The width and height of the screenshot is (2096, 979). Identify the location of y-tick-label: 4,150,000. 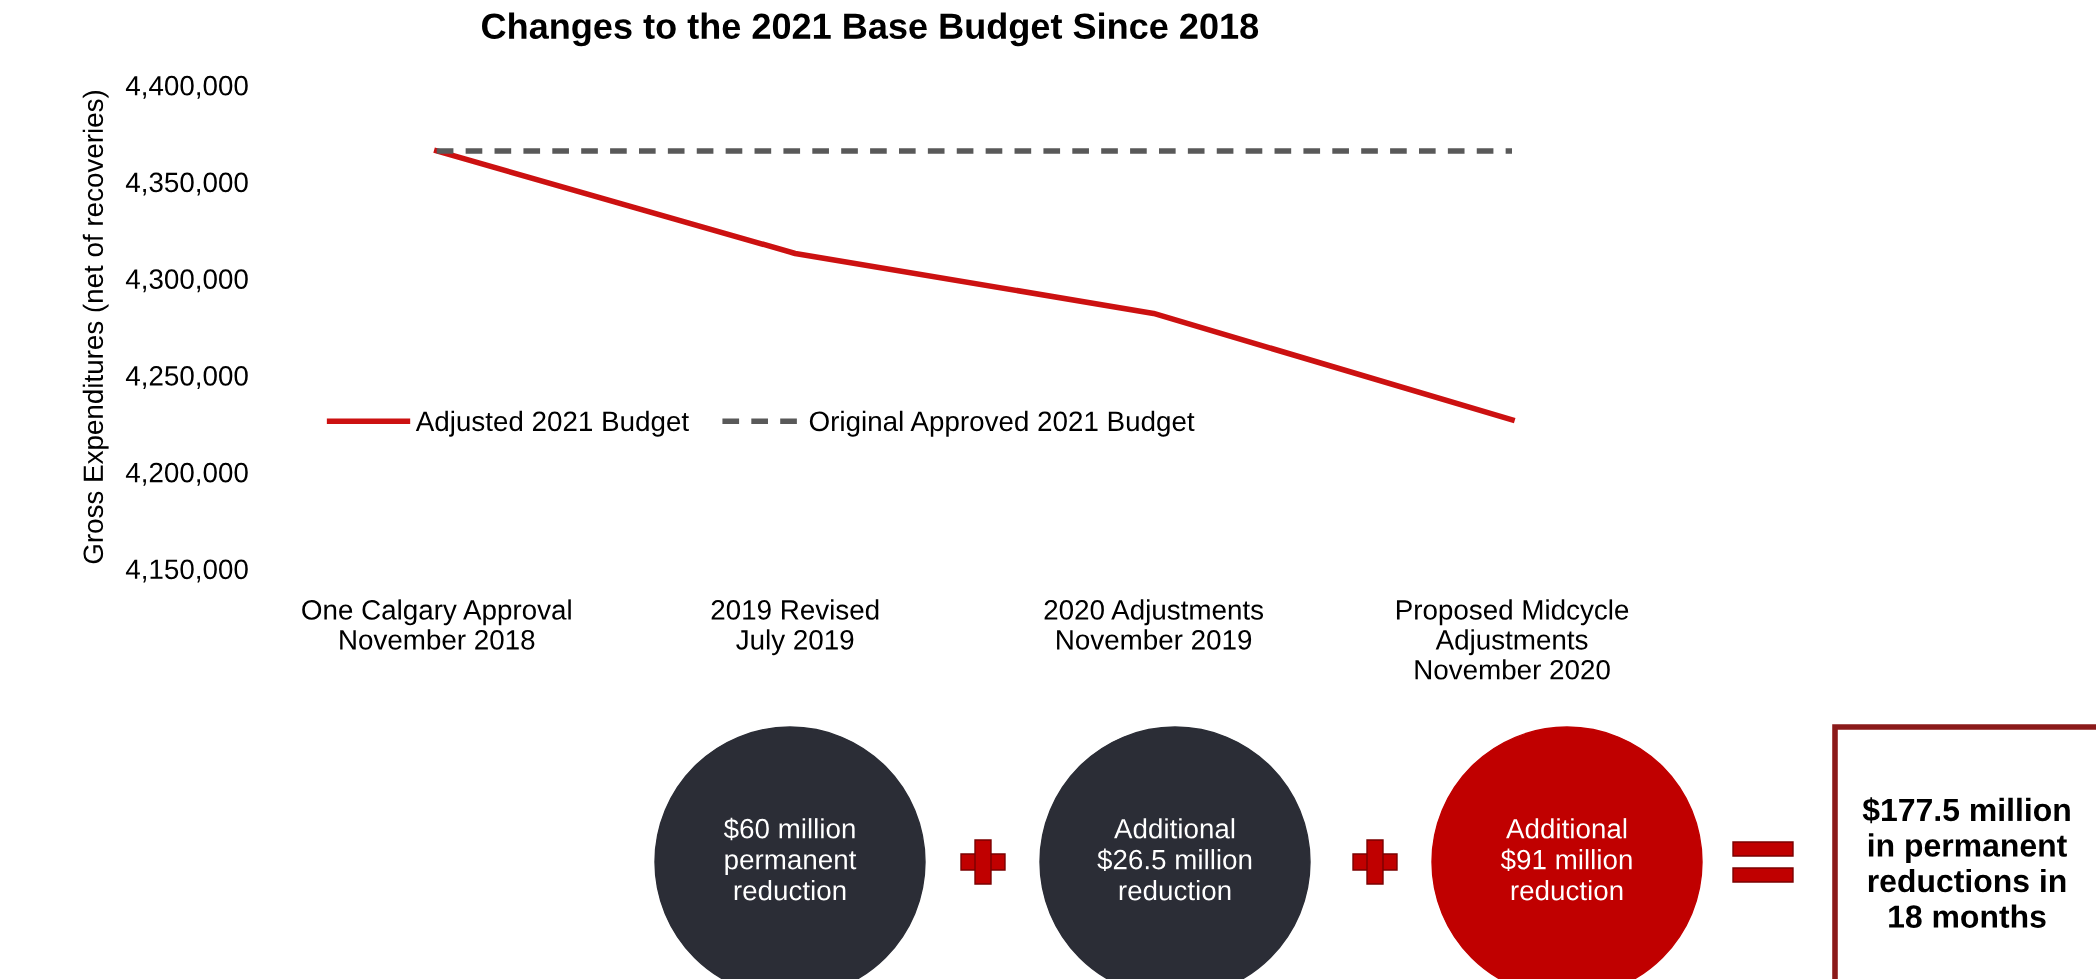
(186, 571).